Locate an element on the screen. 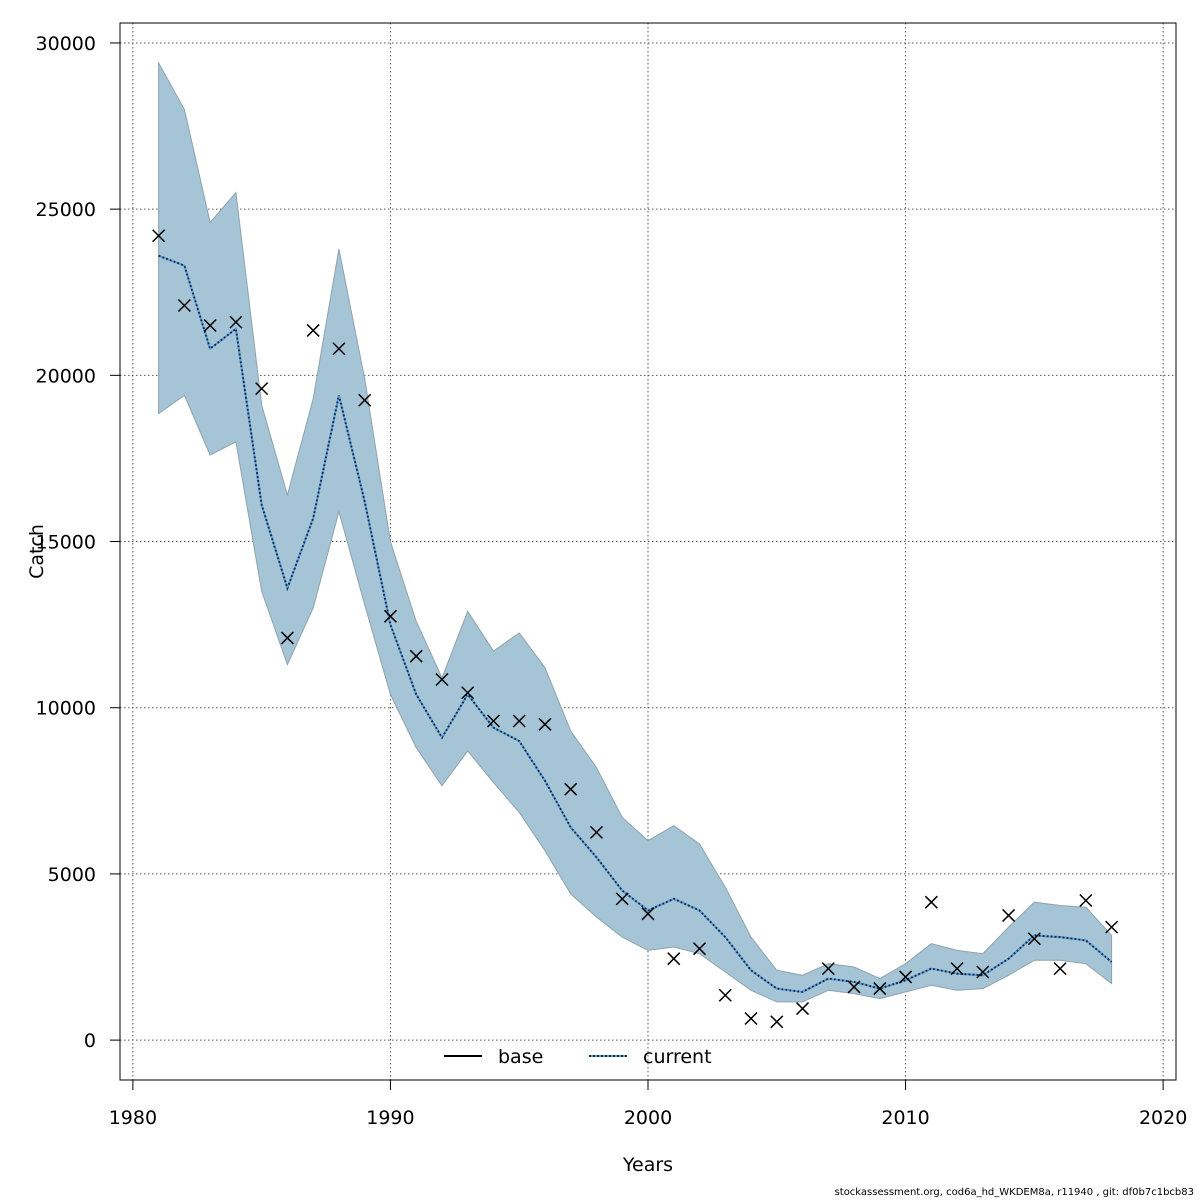 The height and width of the screenshot is (1200, 1200). y-axis-label: Catch is located at coordinates (37, 551).